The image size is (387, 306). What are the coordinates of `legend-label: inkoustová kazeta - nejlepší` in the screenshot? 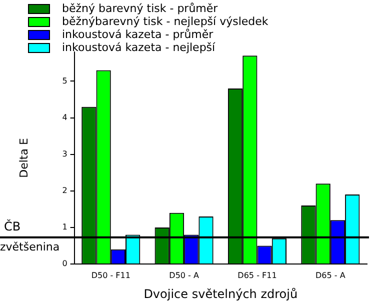 It's located at (139, 47).